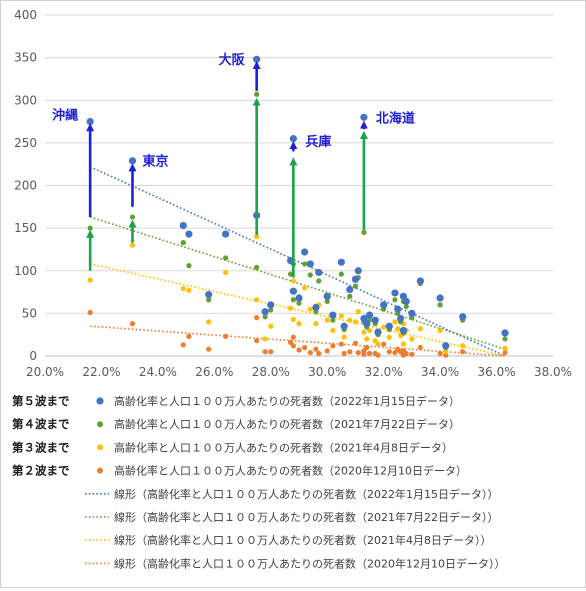 The image size is (586, 591). I want to click on x-tick-label: 26.0%, so click(214, 372).